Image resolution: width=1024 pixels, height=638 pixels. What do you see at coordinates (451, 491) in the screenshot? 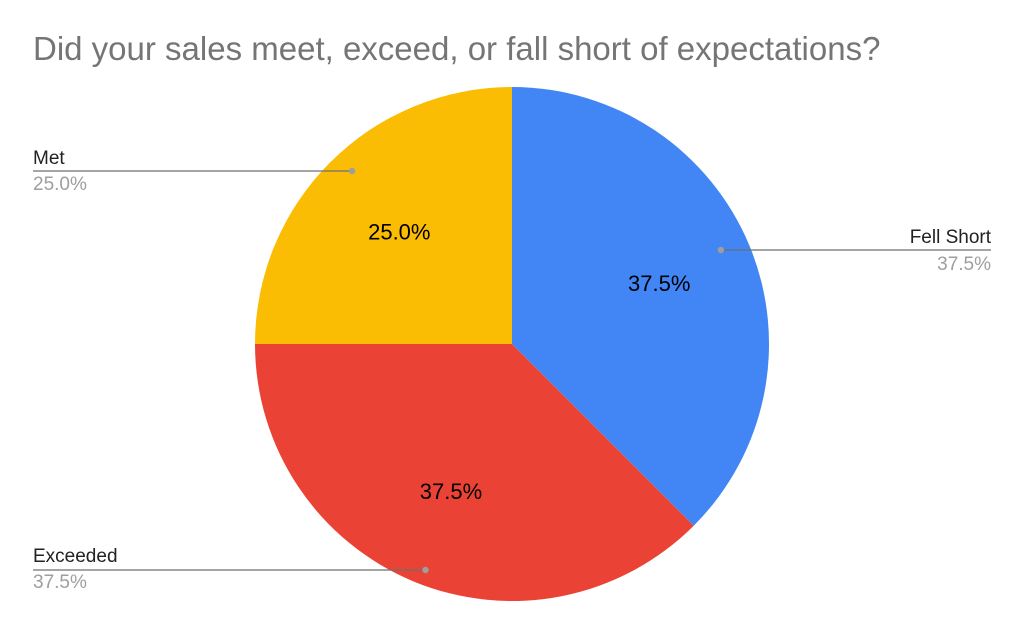
I see `slice-value-label-exceeded: 37.5%` at bounding box center [451, 491].